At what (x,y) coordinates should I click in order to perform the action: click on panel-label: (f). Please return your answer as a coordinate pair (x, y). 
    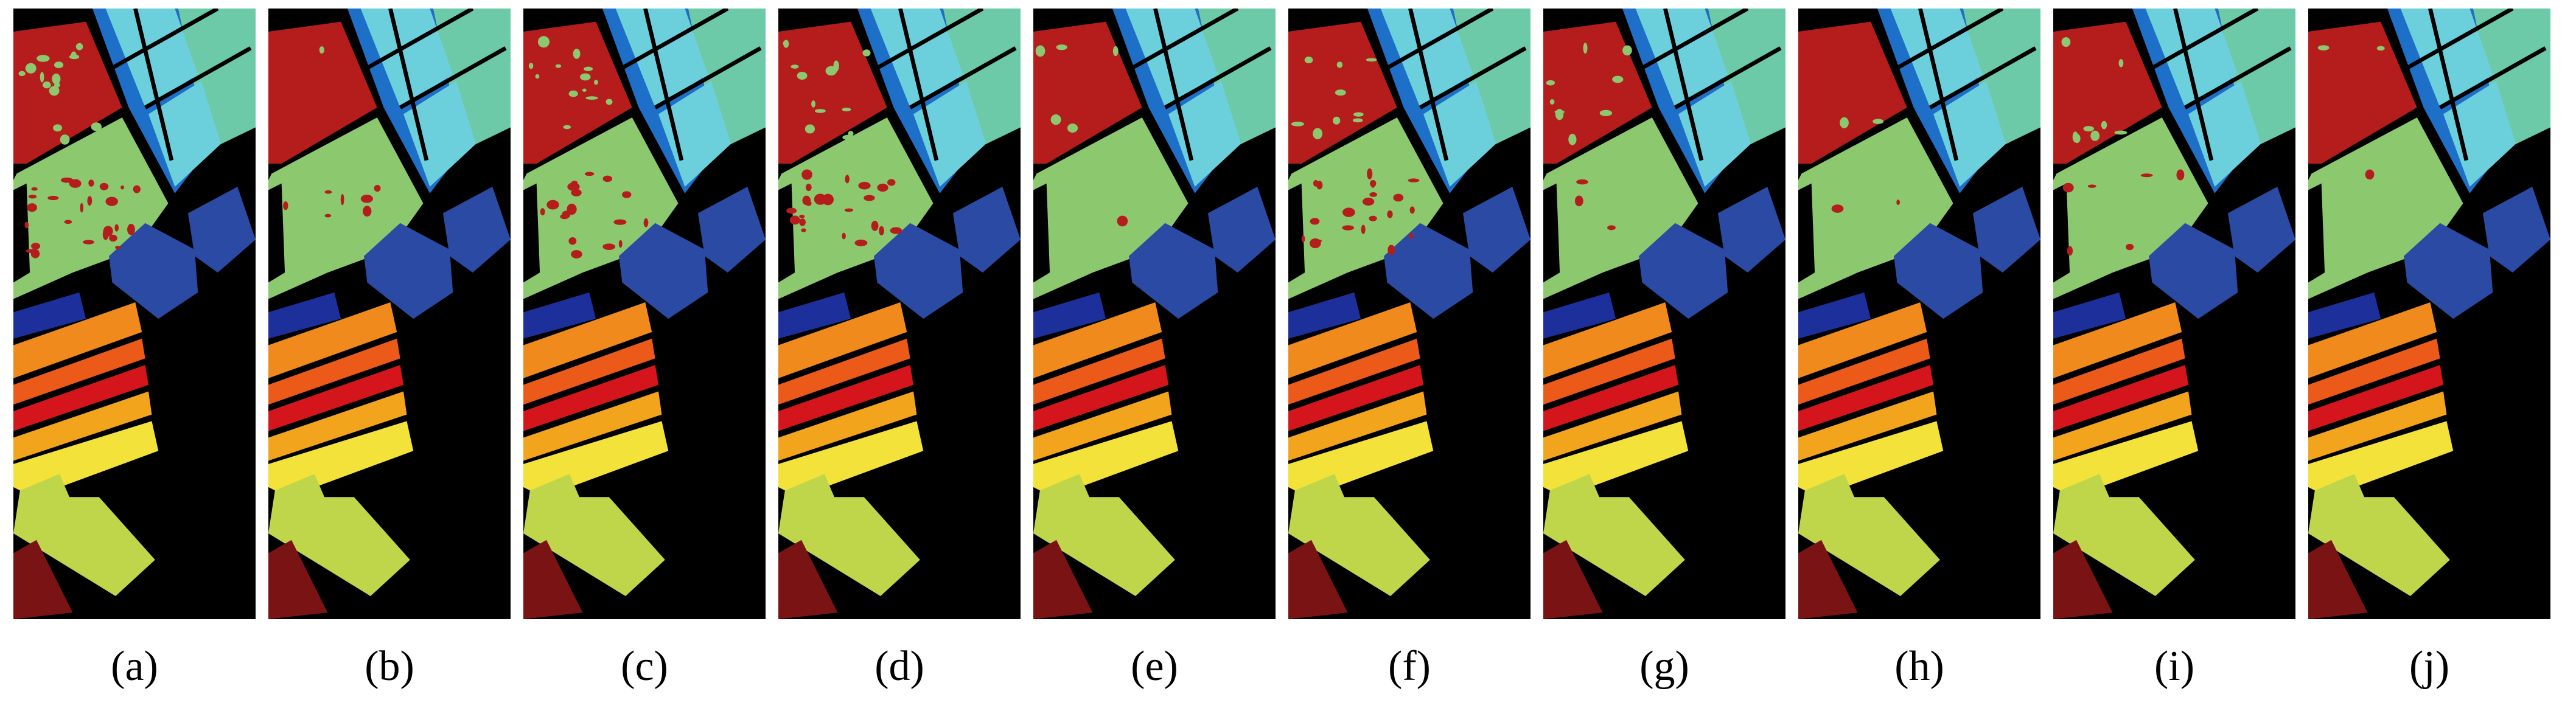
    Looking at the image, I should click on (1409, 666).